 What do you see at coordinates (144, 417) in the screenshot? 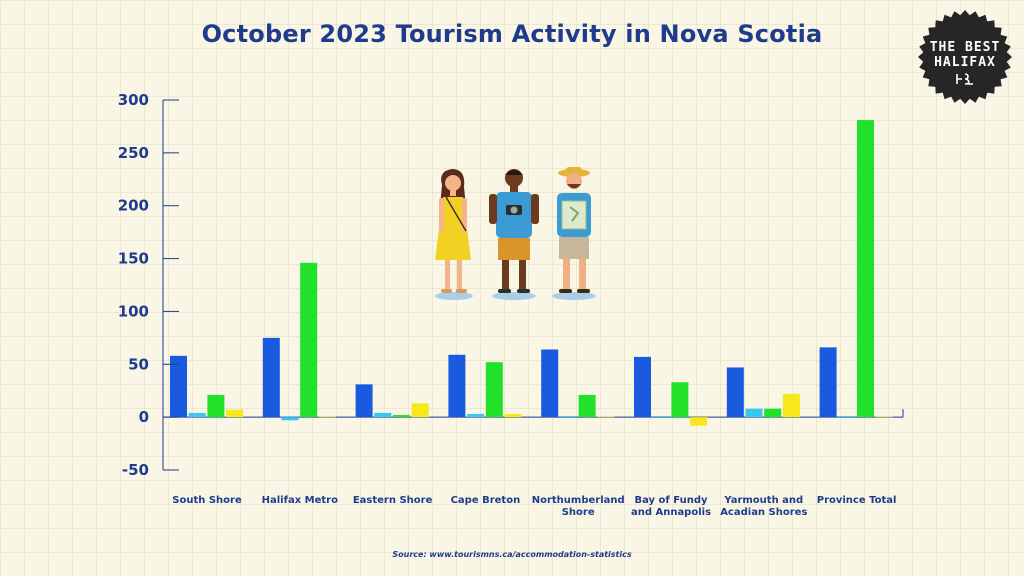
I see `y-tick-label: 0` at bounding box center [144, 417].